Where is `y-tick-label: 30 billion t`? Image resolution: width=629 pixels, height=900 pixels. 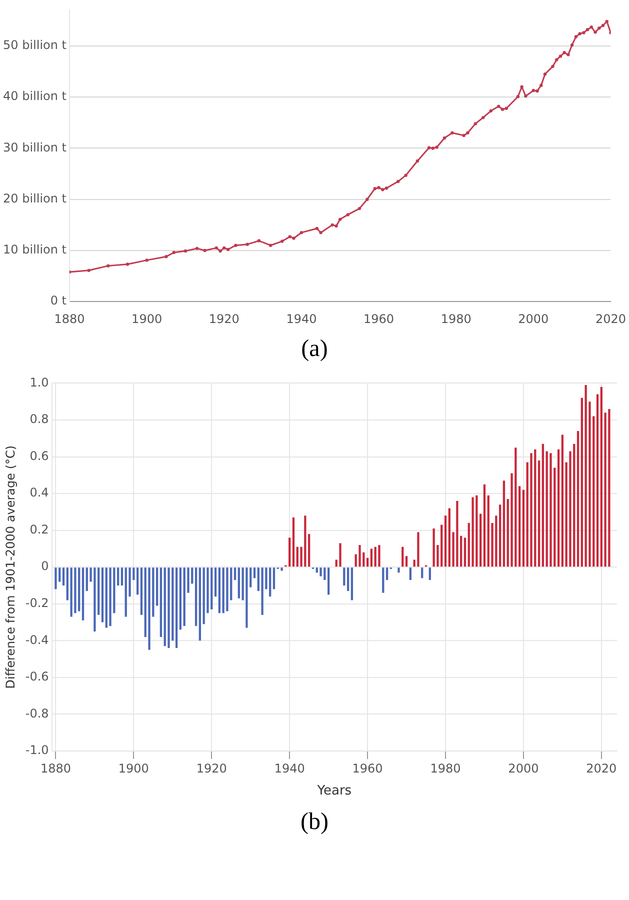 y-tick-label: 30 billion t is located at coordinates (34, 147).